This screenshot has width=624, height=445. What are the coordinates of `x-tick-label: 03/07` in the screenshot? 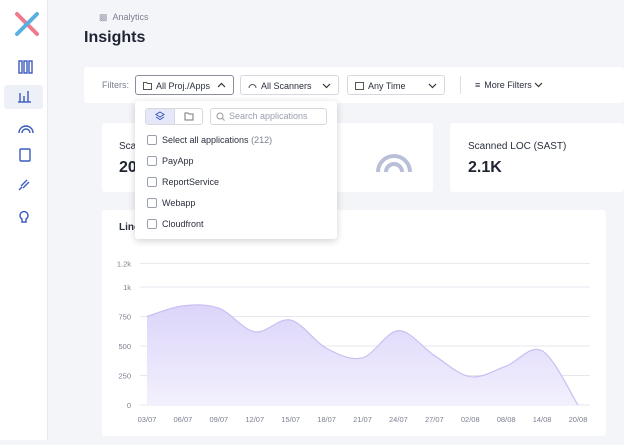 It's located at (147, 419).